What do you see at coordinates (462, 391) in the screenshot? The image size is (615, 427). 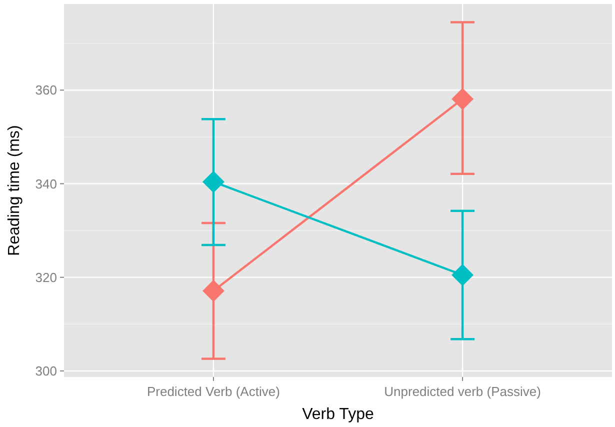 I see `x-tick-label: Unpredicted verb (Passive)` at bounding box center [462, 391].